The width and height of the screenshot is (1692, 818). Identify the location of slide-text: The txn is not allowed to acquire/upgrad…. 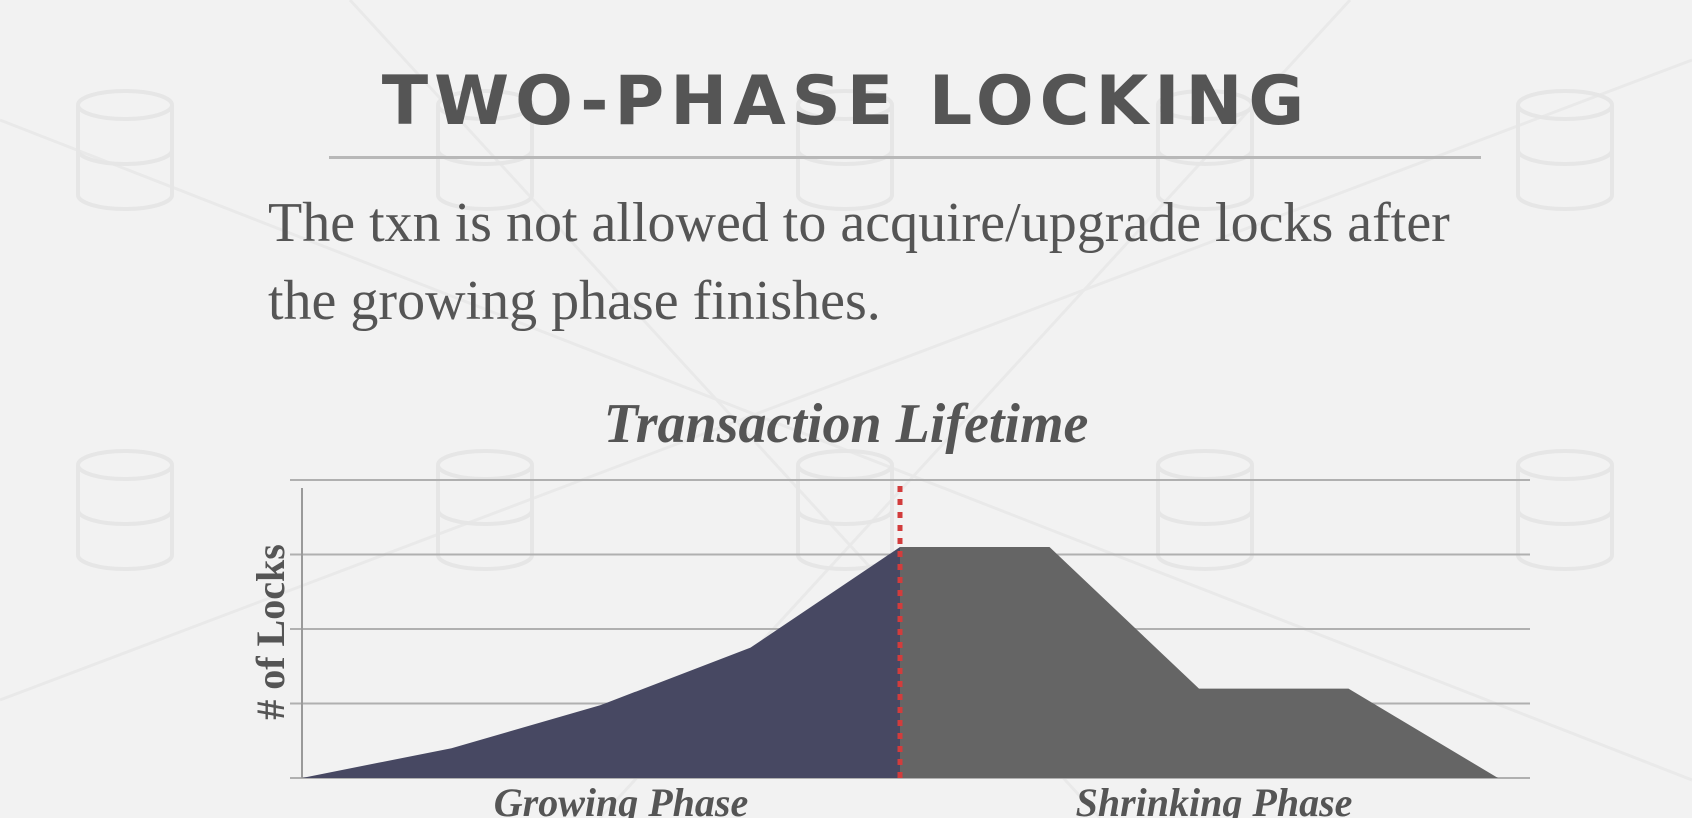
(859, 262).